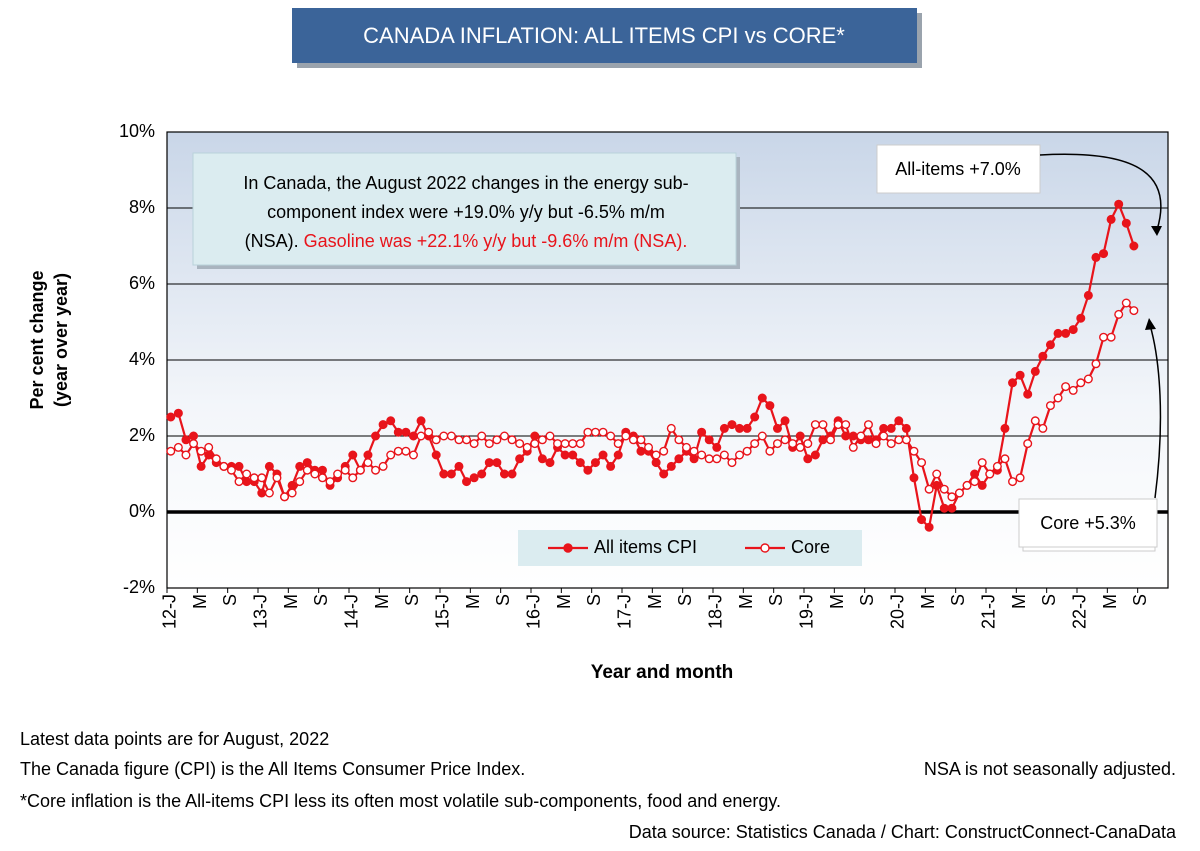 The width and height of the screenshot is (1200, 851). I want to click on x-tick-label: 12-J, so click(170, 611).